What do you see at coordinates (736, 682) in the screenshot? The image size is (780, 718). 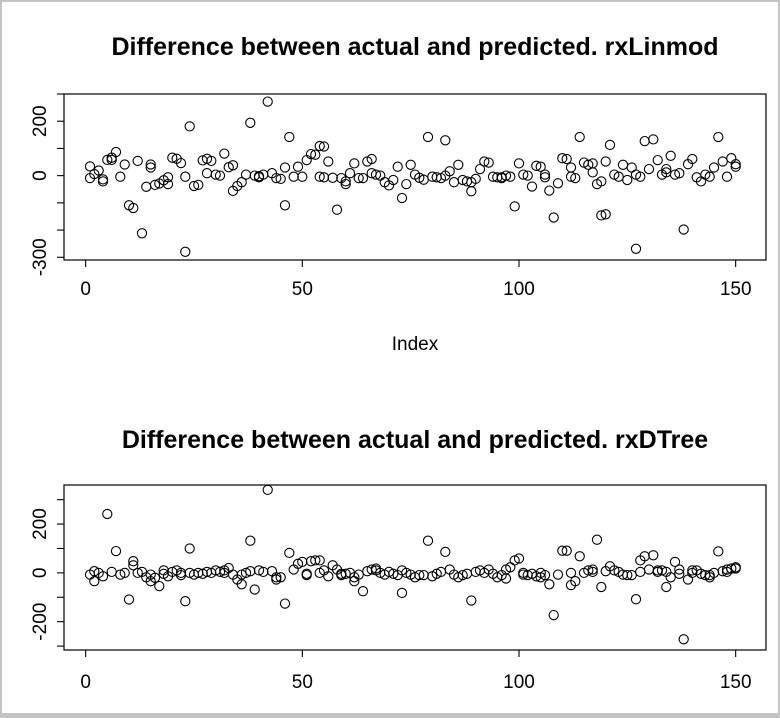 I see `x-tick-label: 150` at bounding box center [736, 682].